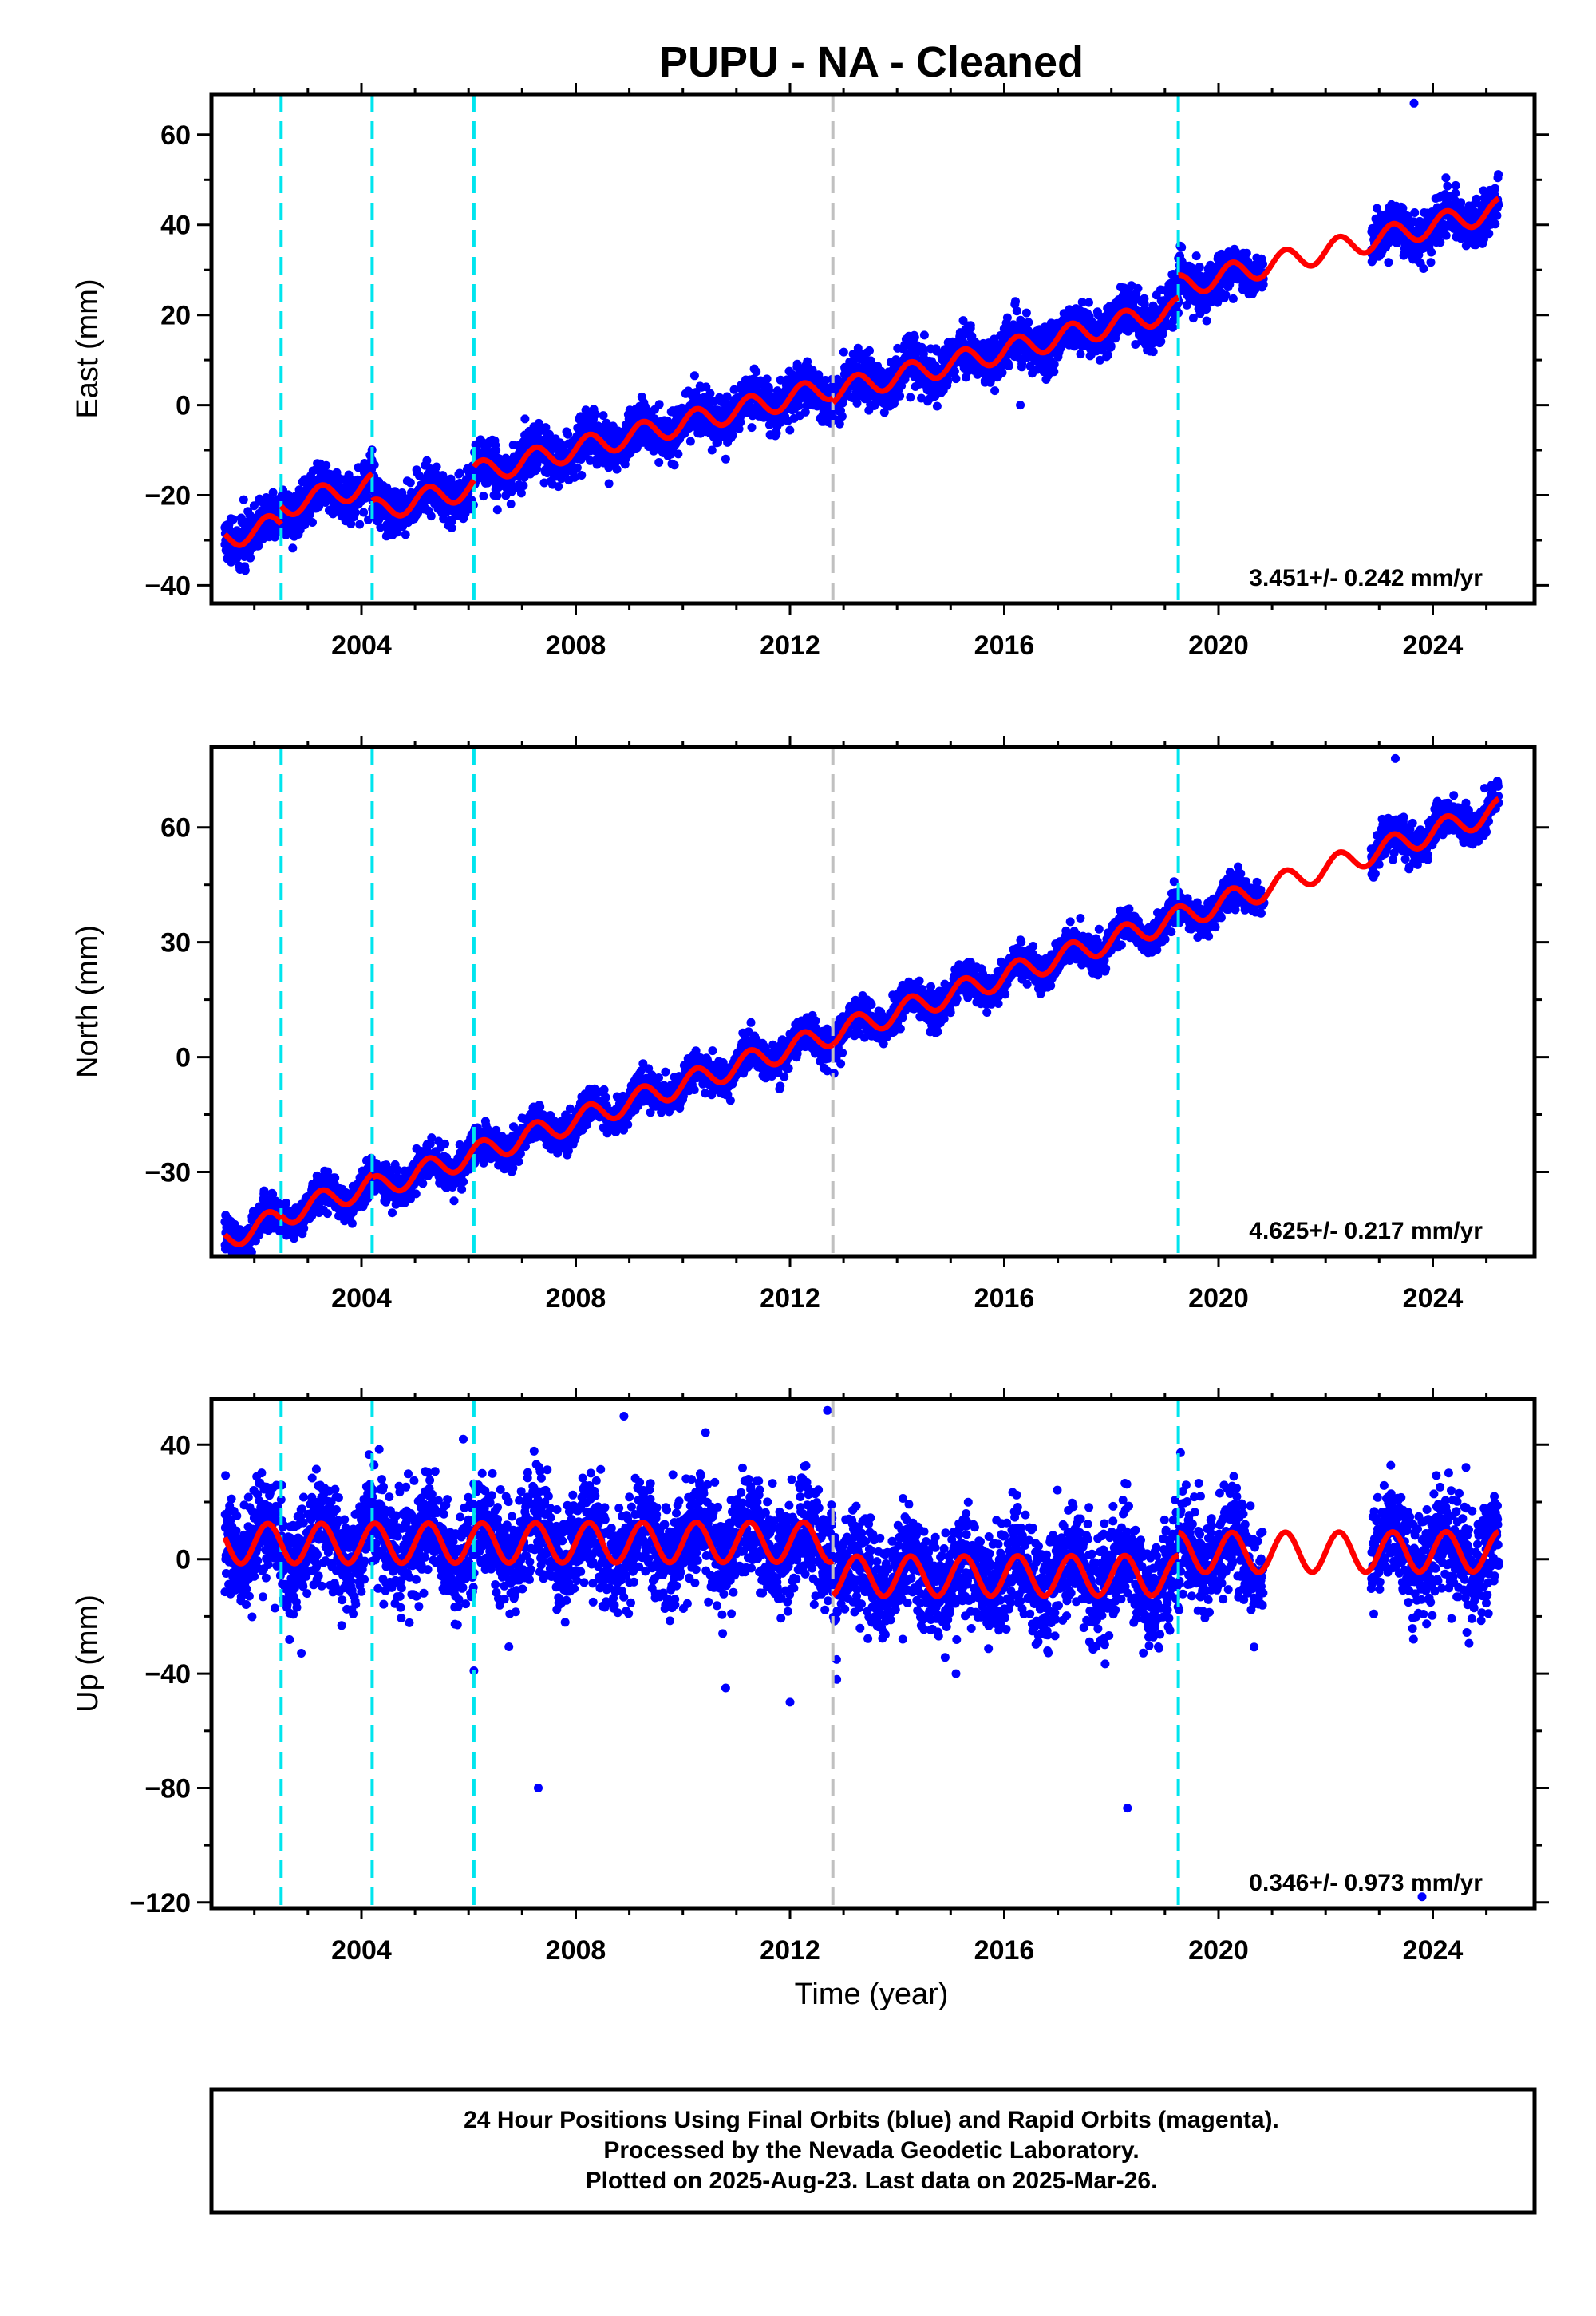 This screenshot has height=2316, width=1596. What do you see at coordinates (1433, 645) in the screenshot?
I see `x-tick-label: 2024` at bounding box center [1433, 645].